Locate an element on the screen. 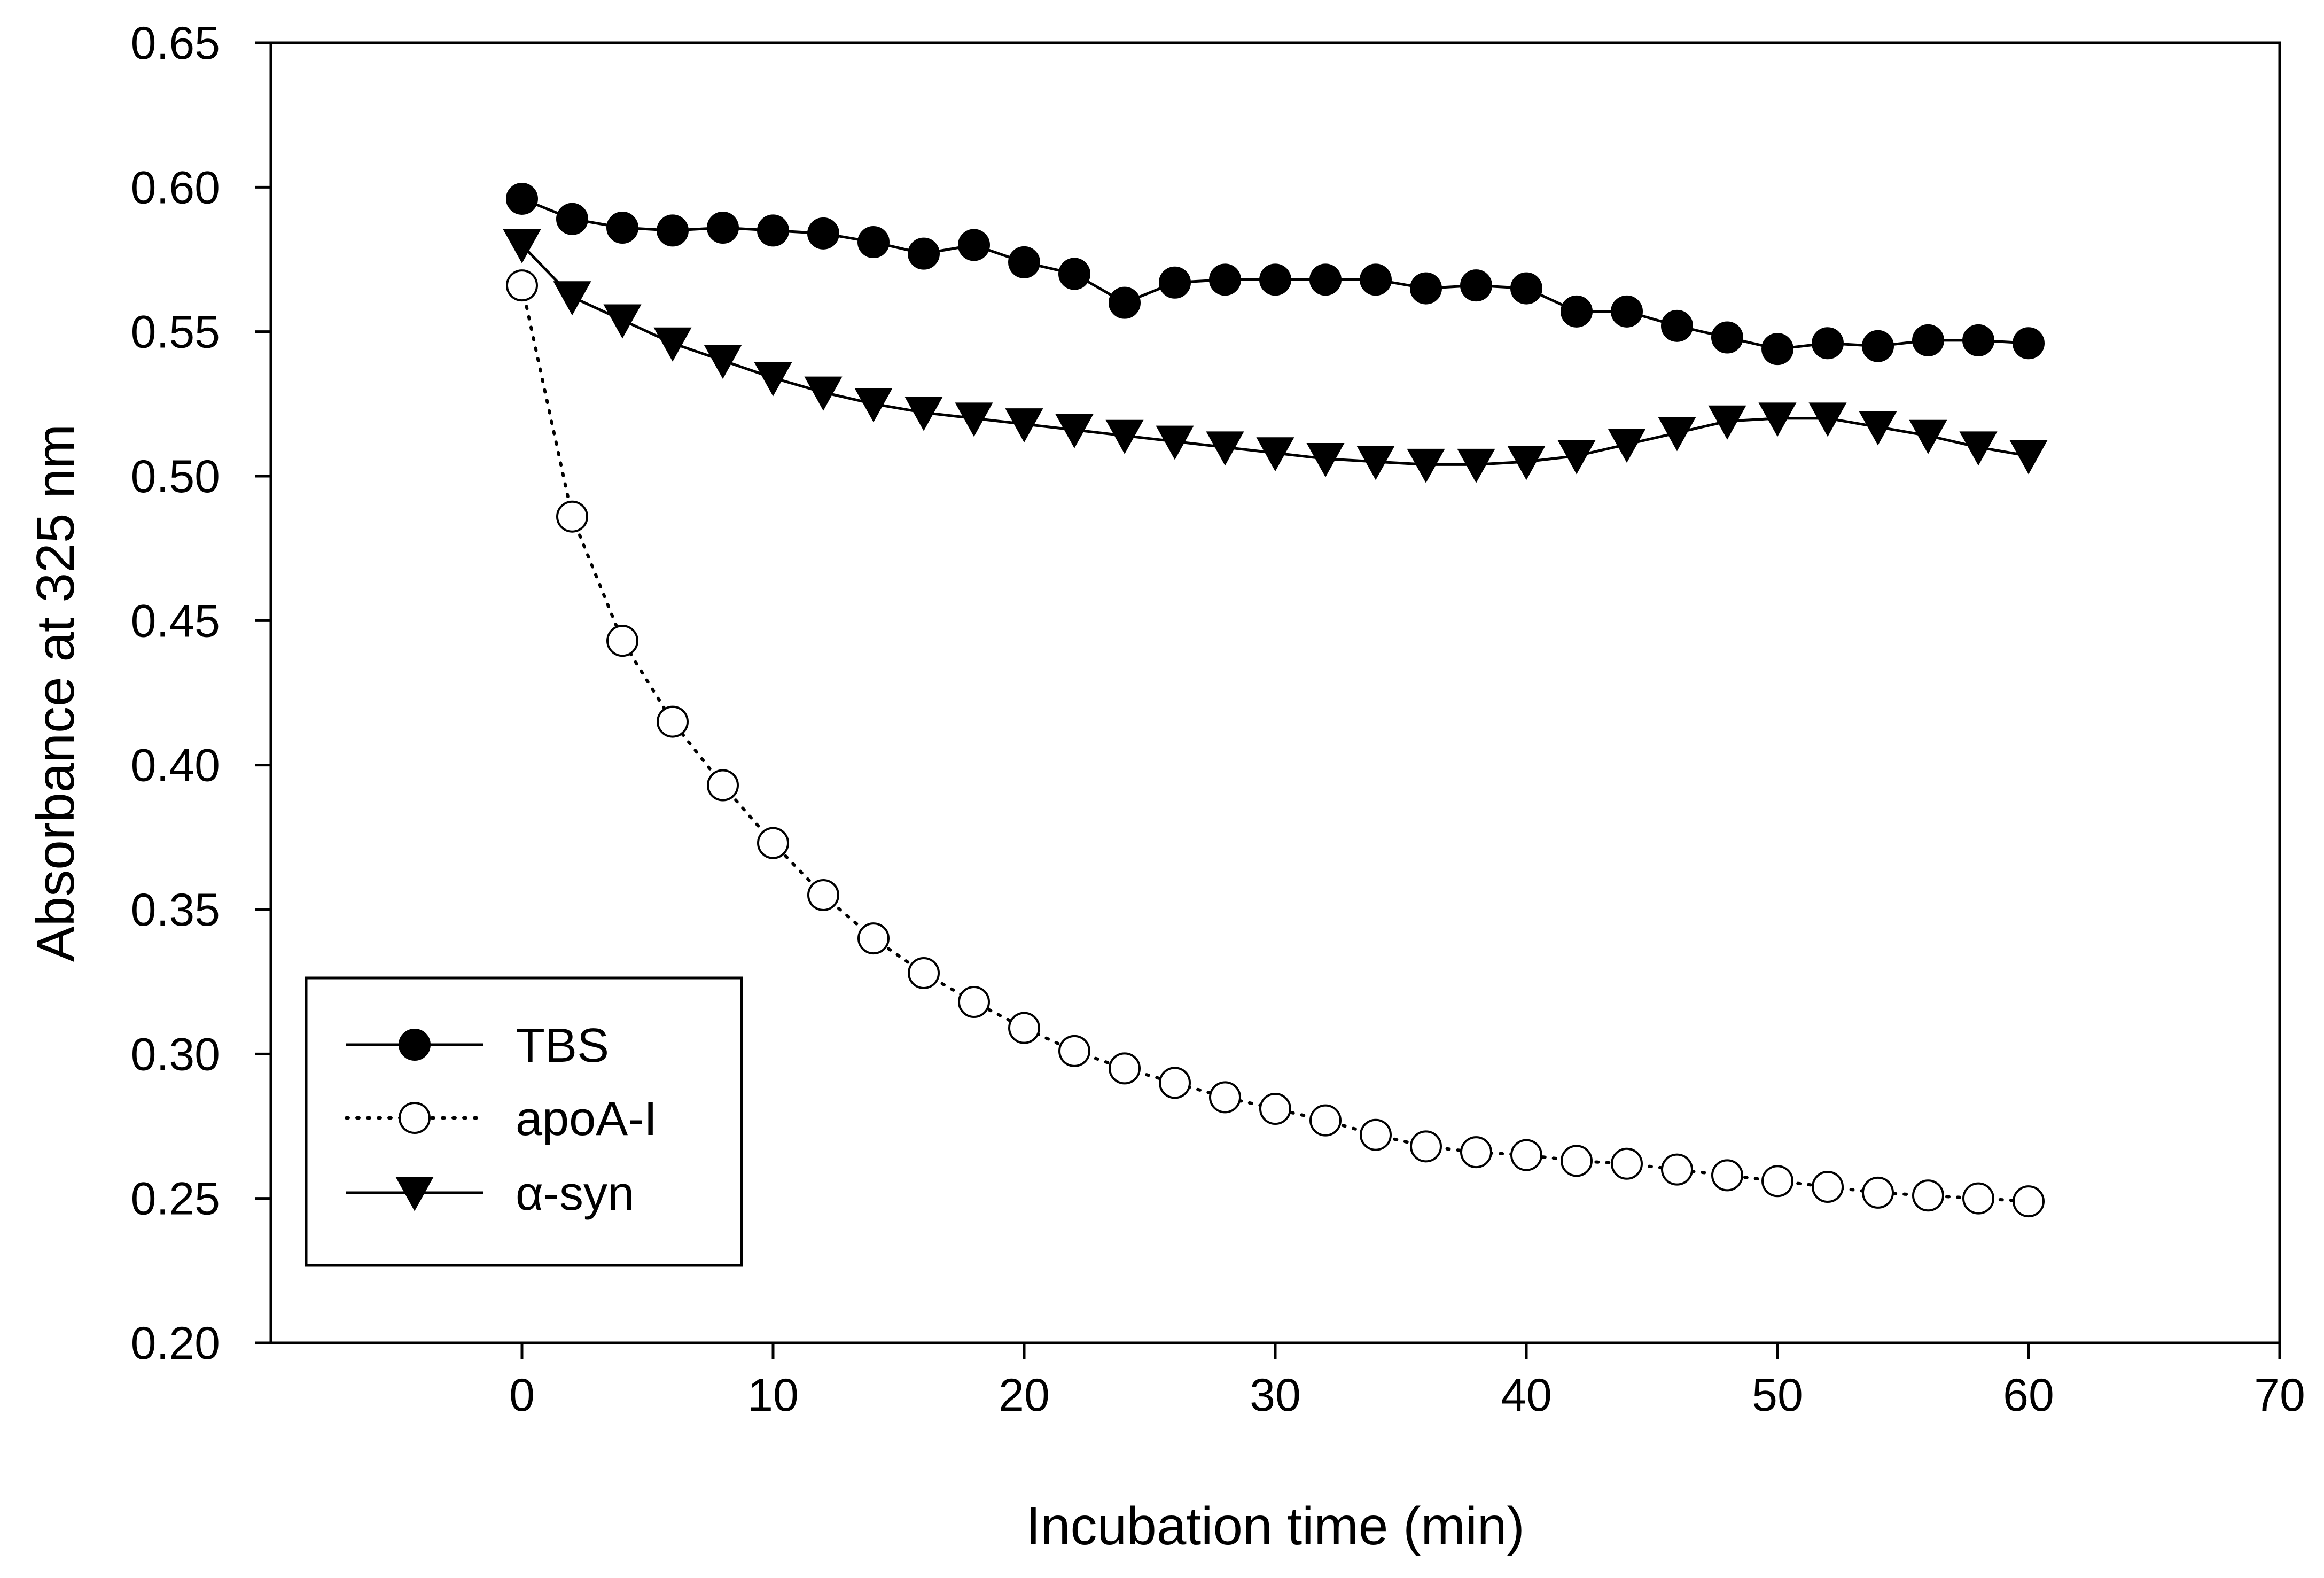 The width and height of the screenshot is (2324, 1578). legend-marker-alpha-syn is located at coordinates (414, 1194).